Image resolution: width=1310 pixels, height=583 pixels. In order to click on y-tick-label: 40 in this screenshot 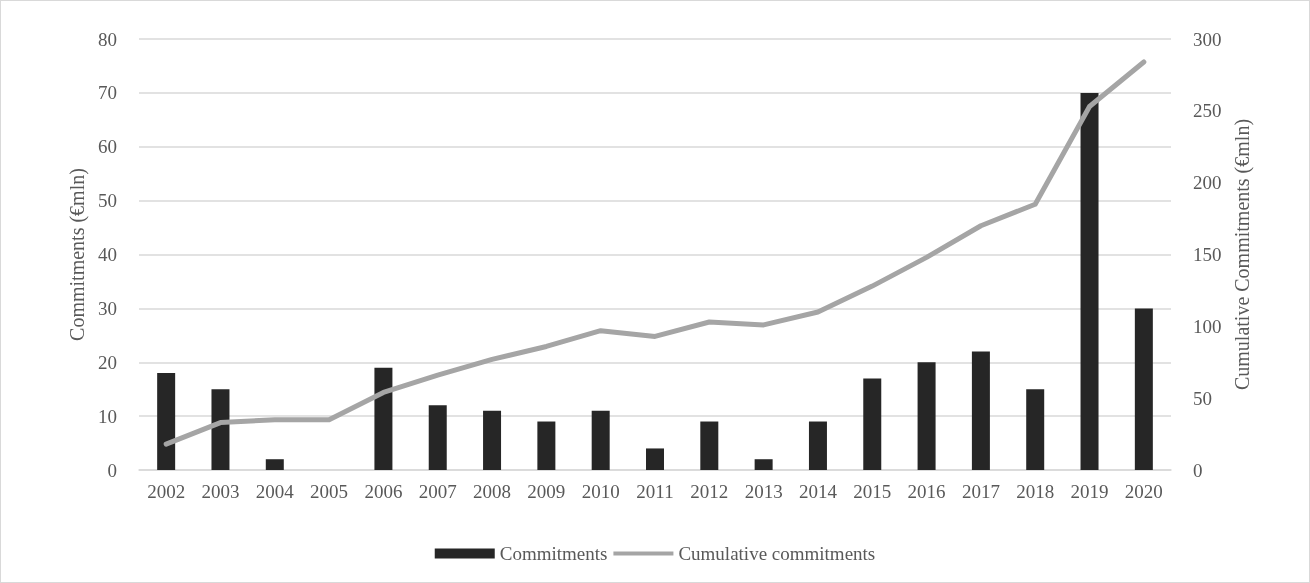, I will do `click(107, 254)`.